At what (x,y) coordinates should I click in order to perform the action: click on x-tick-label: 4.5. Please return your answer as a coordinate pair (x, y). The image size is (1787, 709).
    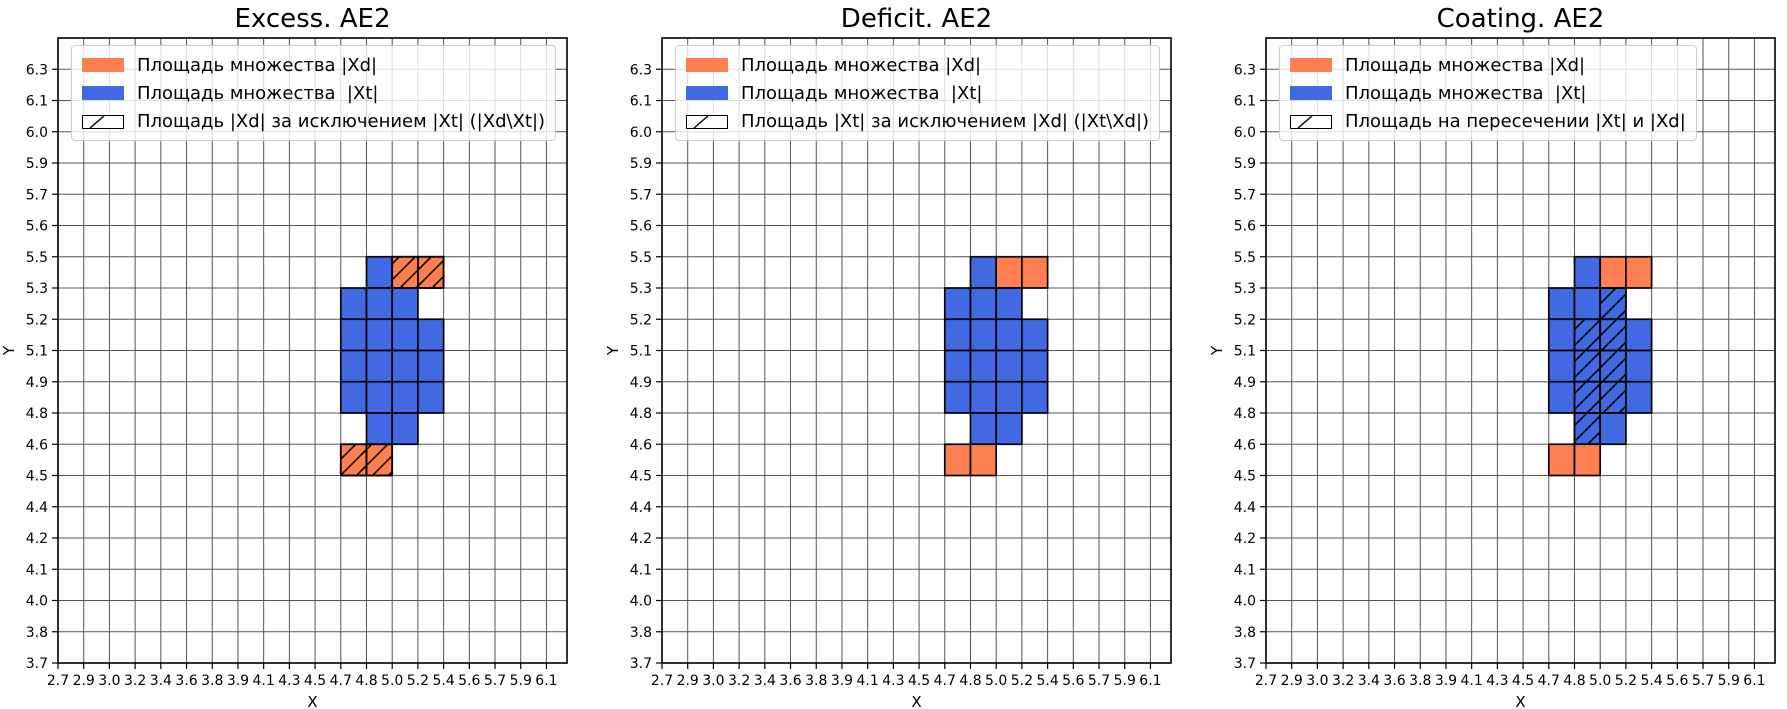
    Looking at the image, I should click on (315, 681).